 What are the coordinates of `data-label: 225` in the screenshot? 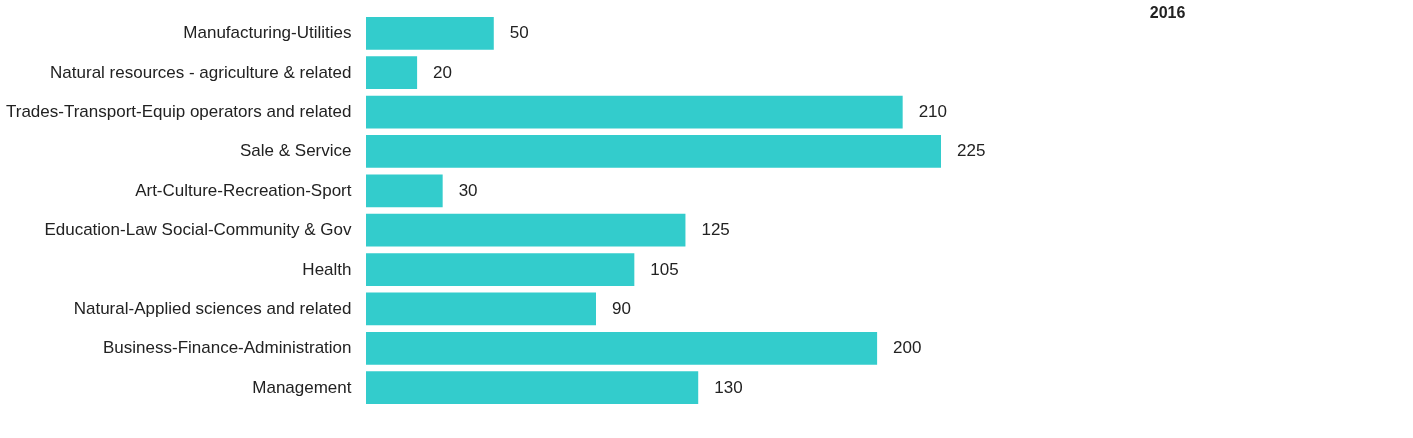 It's located at (971, 151).